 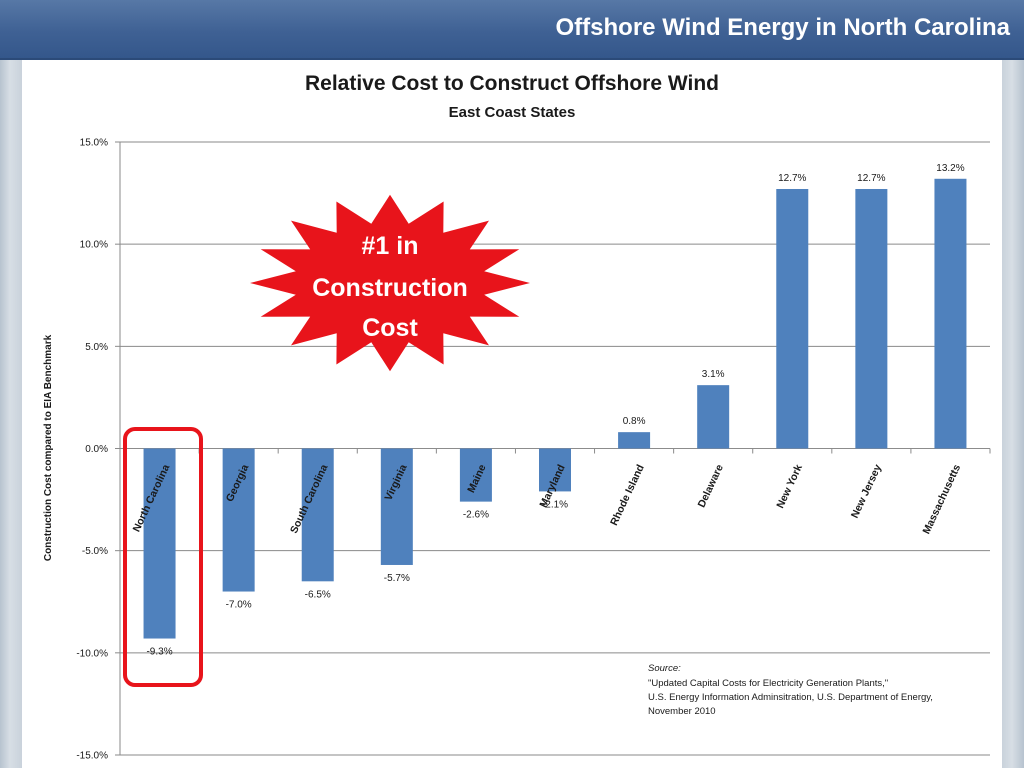 What do you see at coordinates (239, 605) in the screenshot?
I see `value-label: -7.0%` at bounding box center [239, 605].